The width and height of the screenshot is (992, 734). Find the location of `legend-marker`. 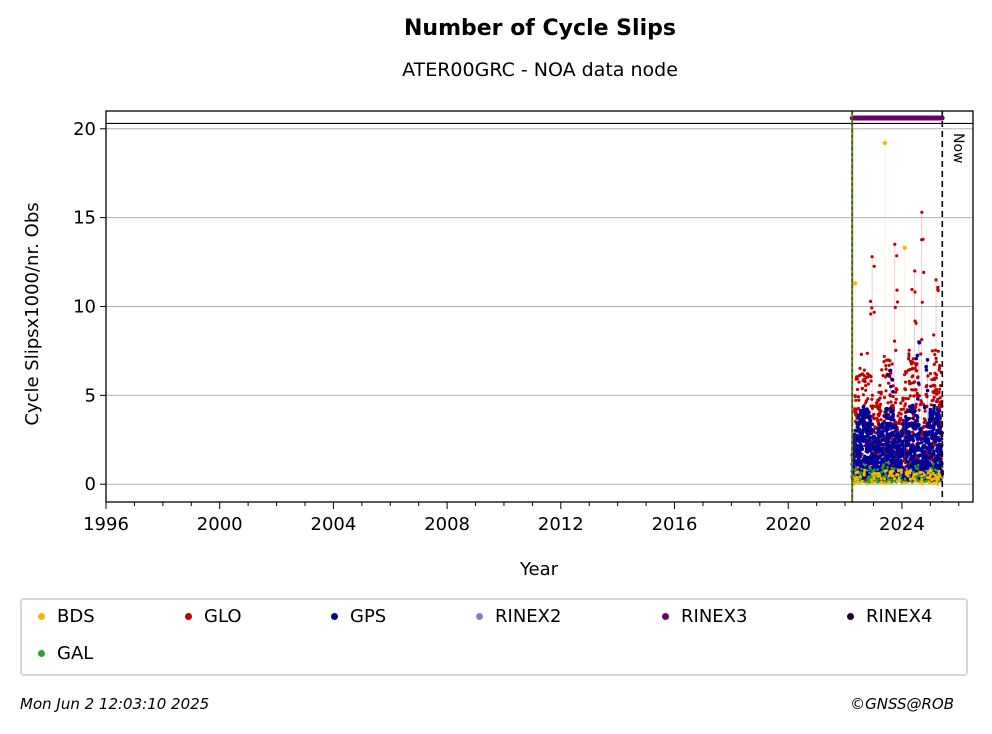

legend-marker is located at coordinates (850, 616).